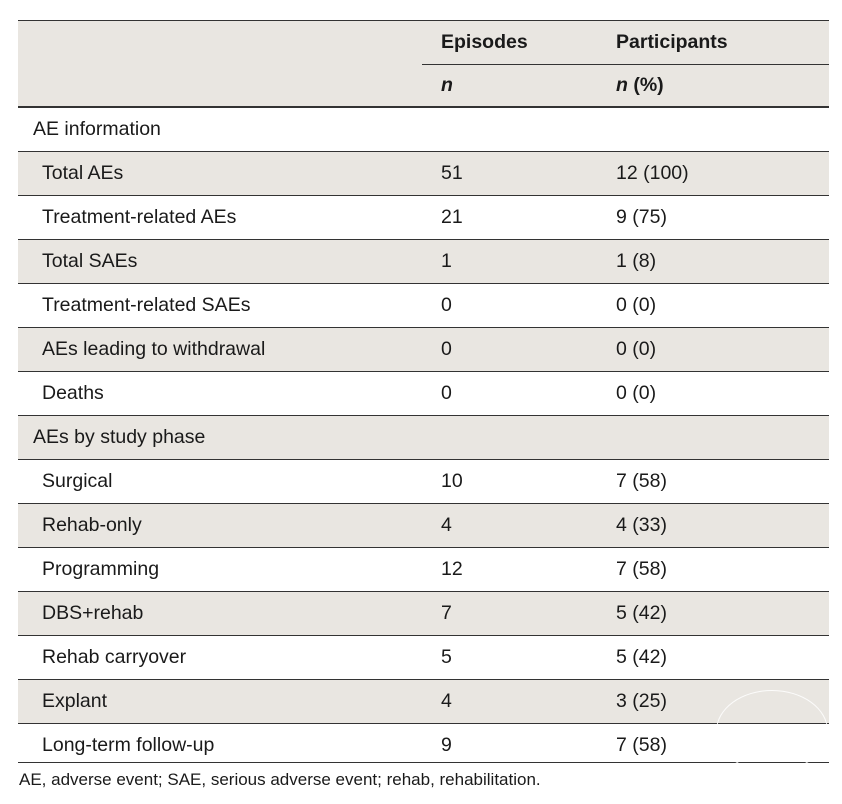 This screenshot has width=842, height=804. What do you see at coordinates (128, 745) in the screenshot?
I see `row-label: Long-term follow-up` at bounding box center [128, 745].